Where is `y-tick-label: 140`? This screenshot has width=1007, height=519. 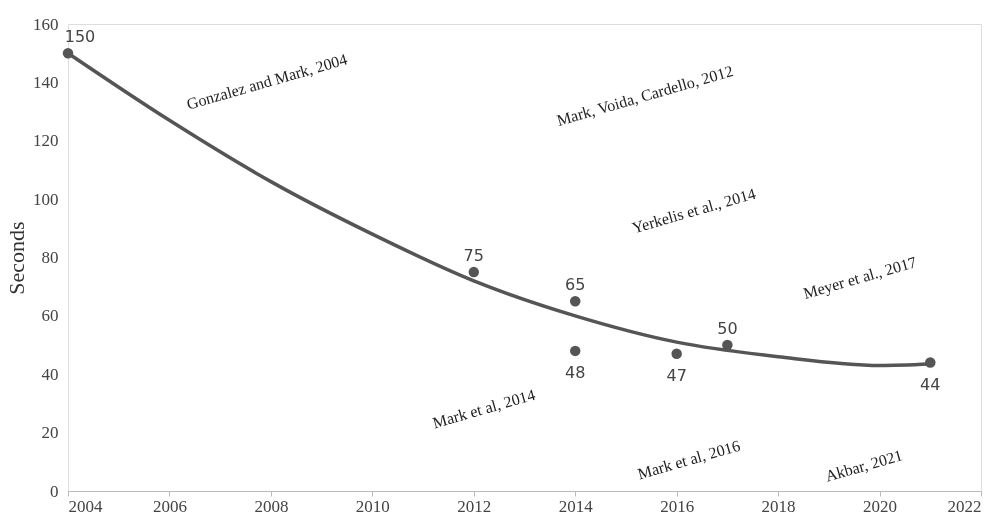 y-tick-label: 140 is located at coordinates (46, 82).